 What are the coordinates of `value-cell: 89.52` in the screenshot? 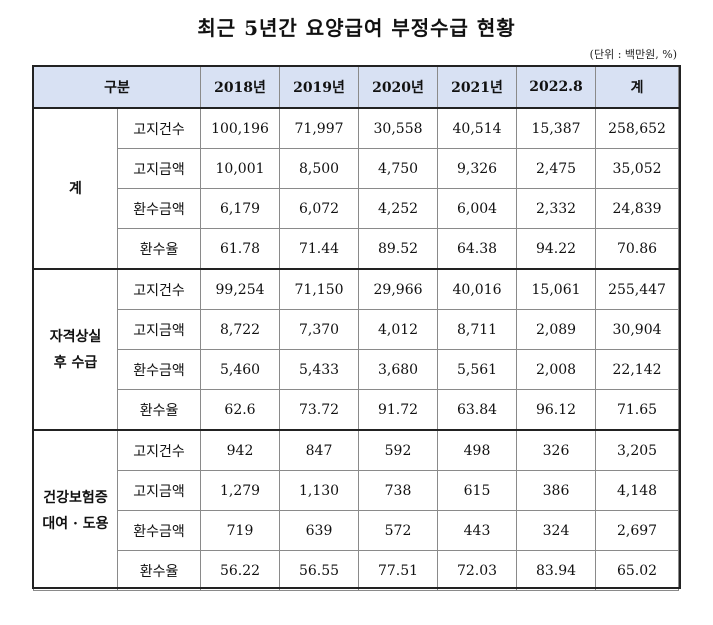 It's located at (398, 249).